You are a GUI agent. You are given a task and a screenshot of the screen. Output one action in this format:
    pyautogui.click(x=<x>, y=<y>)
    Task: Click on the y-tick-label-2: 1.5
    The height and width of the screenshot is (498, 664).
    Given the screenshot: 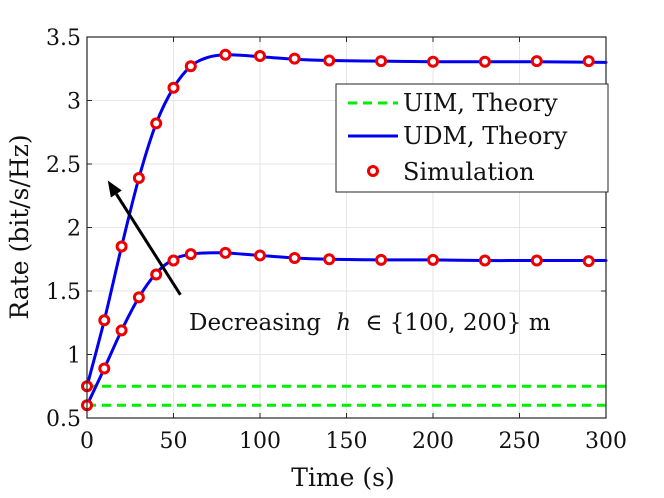 What is the action you would take?
    pyautogui.click(x=63, y=292)
    